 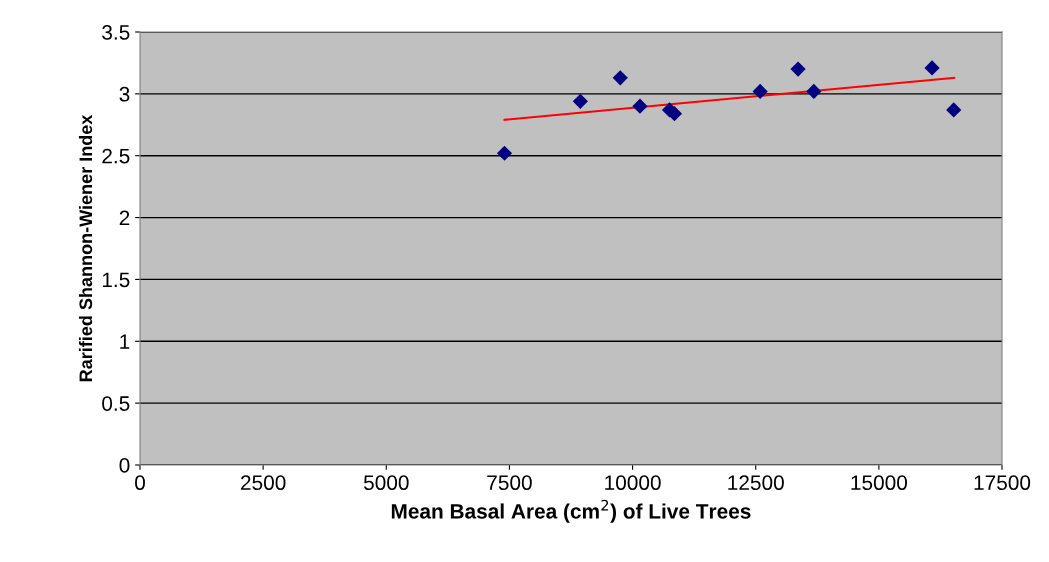 What do you see at coordinates (116, 156) in the screenshot?
I see `y-tick-label: 2.5` at bounding box center [116, 156].